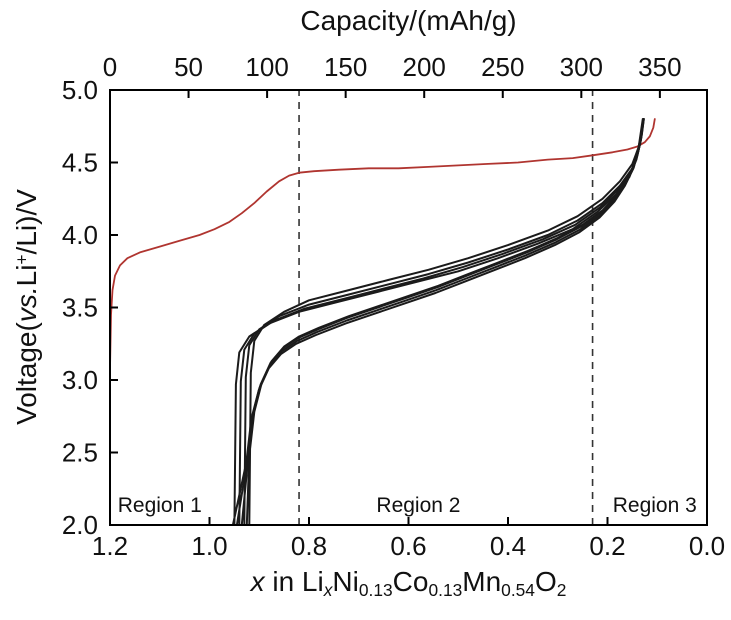  Describe the element at coordinates (188, 67) in the screenshot. I see `top-tick-label: 50` at that location.